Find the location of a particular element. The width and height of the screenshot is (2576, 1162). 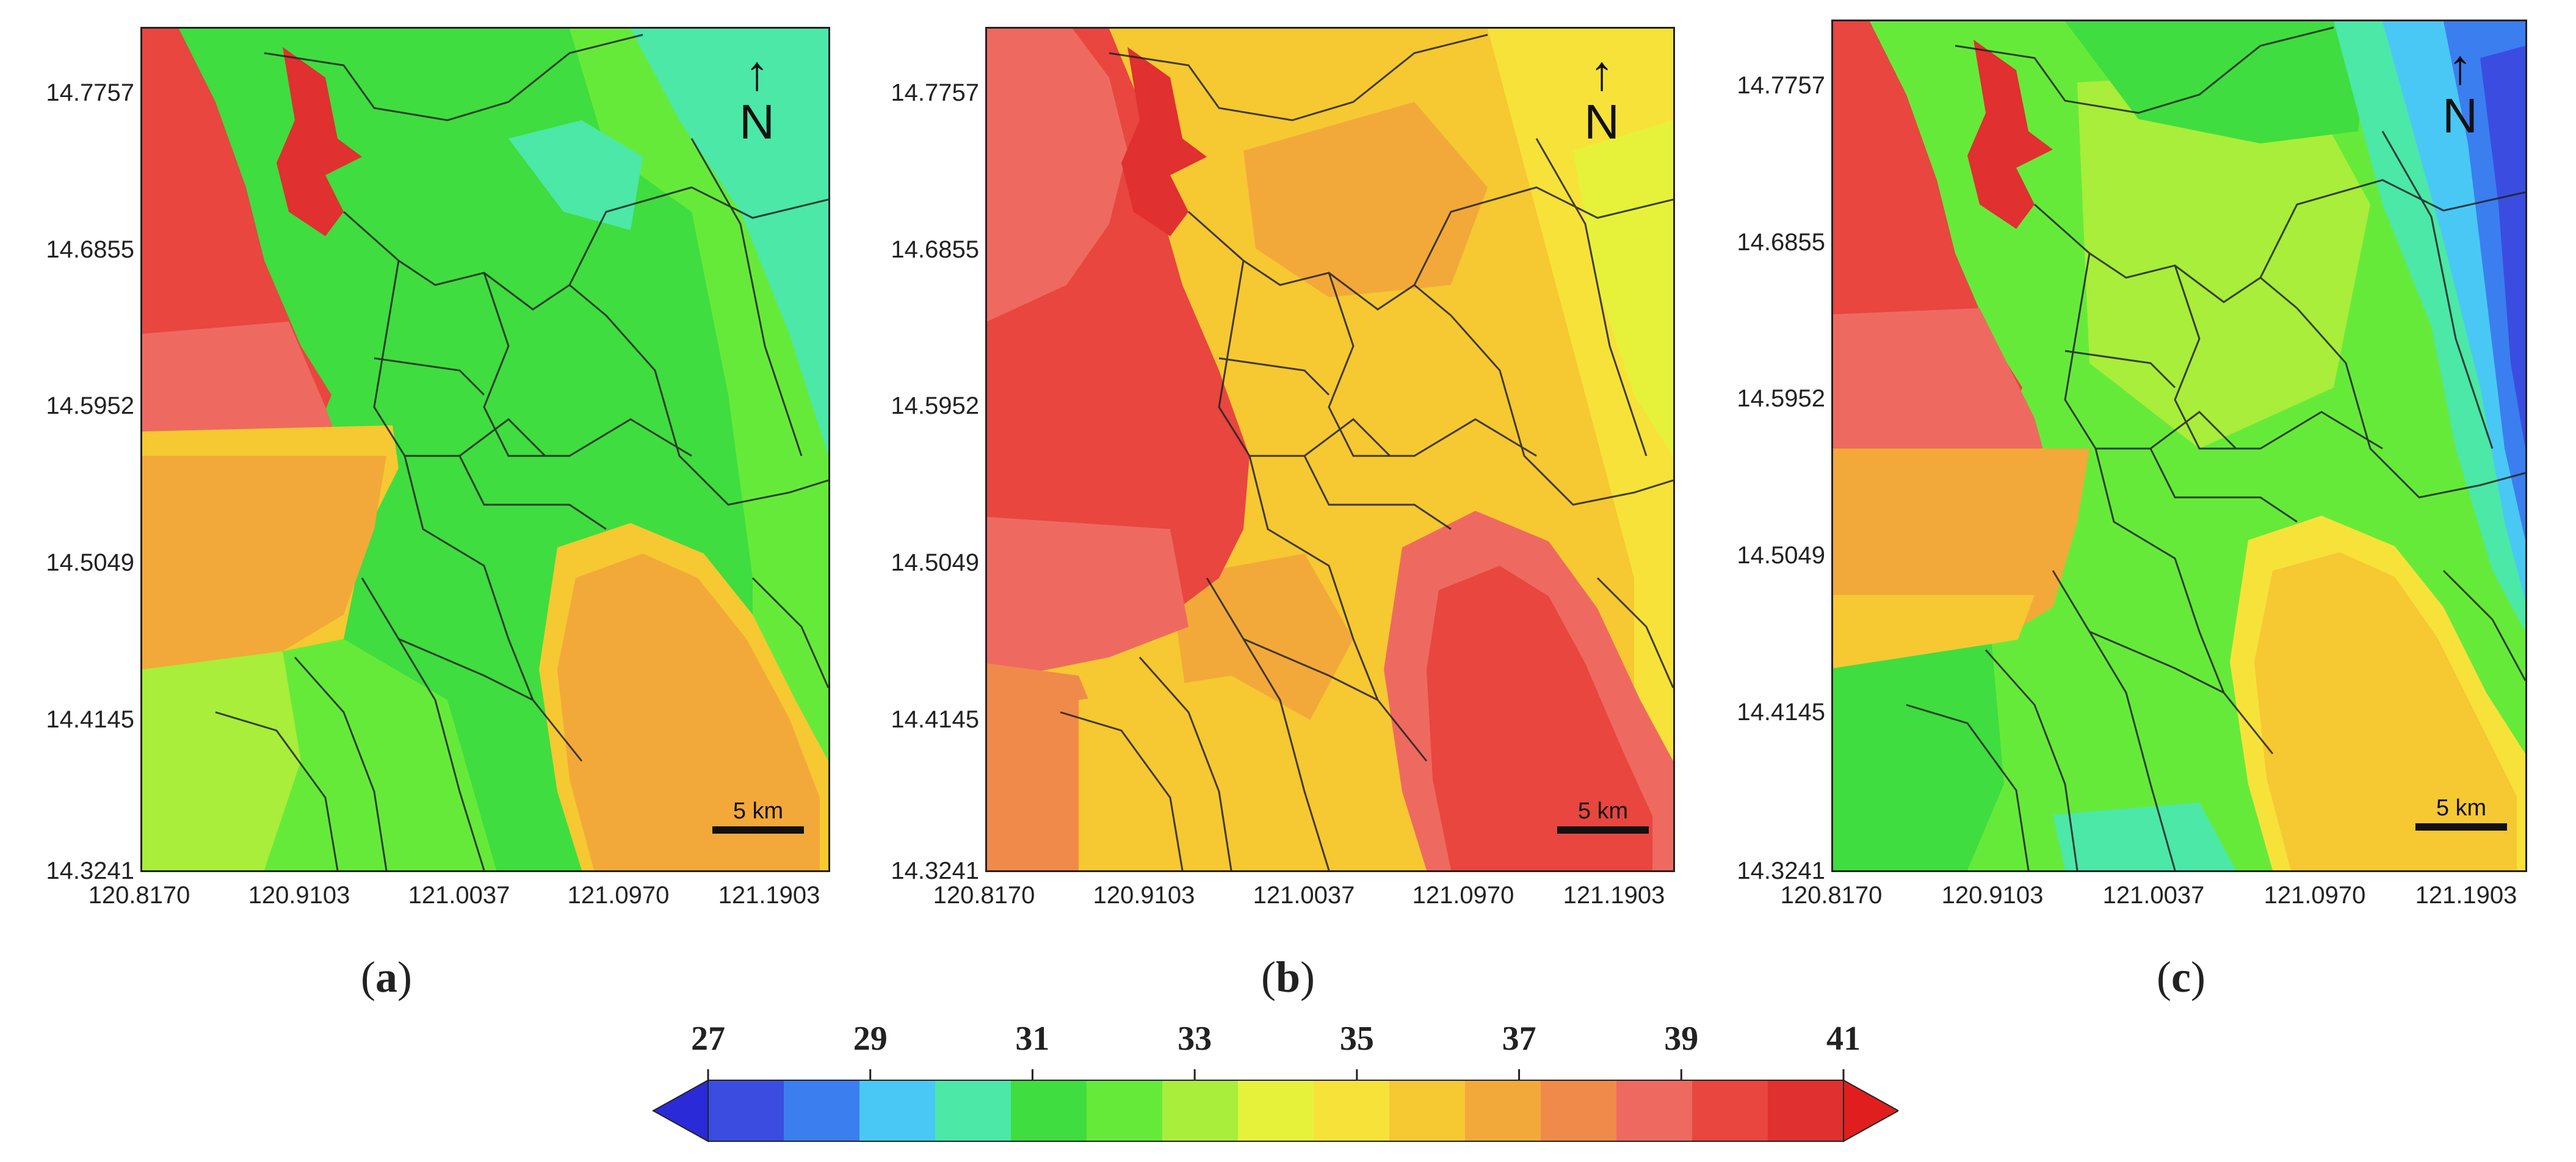

colorbar-tick-label: 27 is located at coordinates (708, 1039).